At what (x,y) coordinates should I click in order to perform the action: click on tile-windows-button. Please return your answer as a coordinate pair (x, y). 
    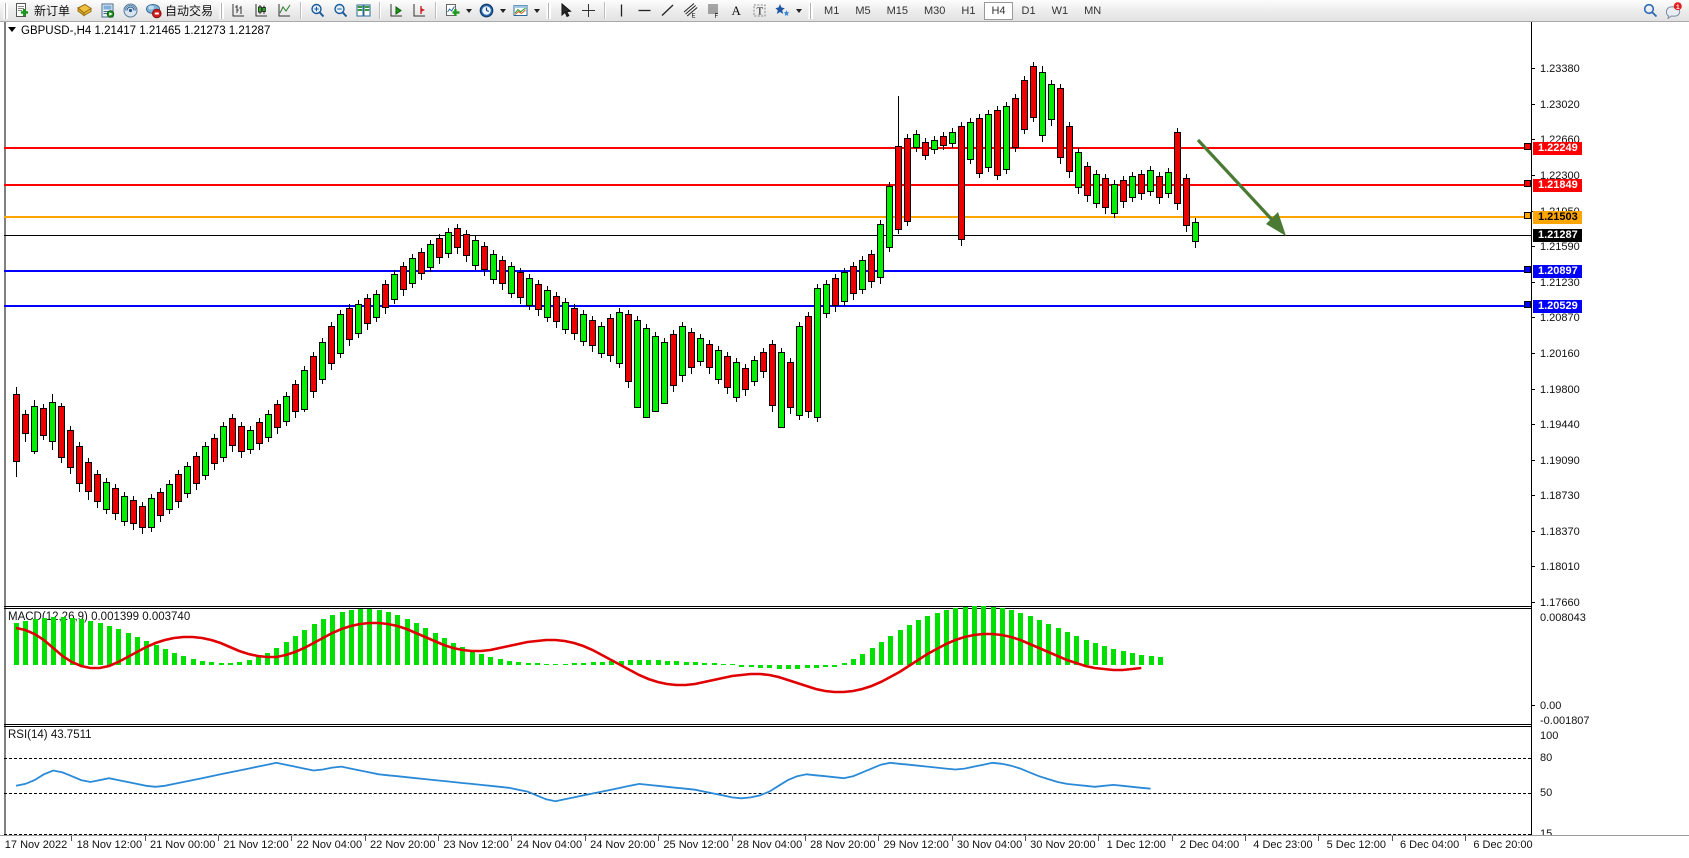
    Looking at the image, I should click on (363, 11).